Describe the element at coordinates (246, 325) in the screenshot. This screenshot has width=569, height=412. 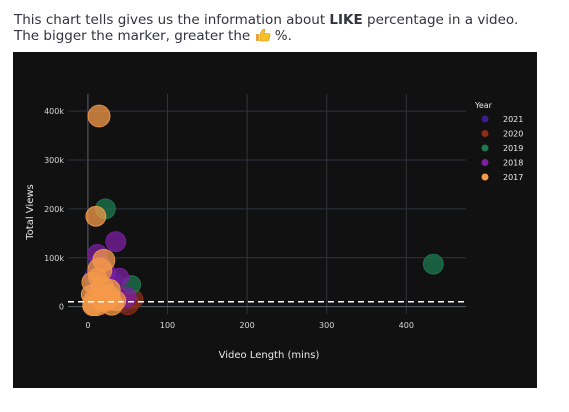
I see `x-tick-label: 200` at that location.